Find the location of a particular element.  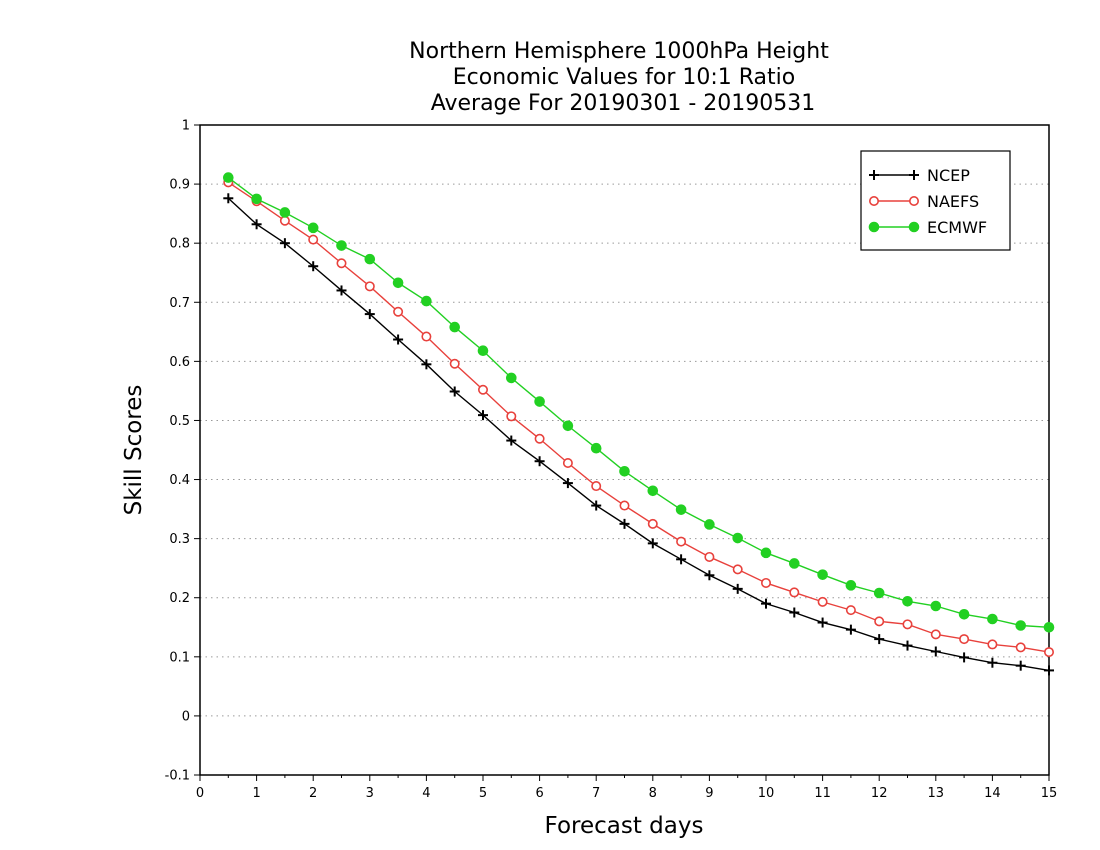

x-axis: 0 1 2 3 4 5 6 7 8 9 10 11 12 13 14 15 is located at coordinates (626, 788).